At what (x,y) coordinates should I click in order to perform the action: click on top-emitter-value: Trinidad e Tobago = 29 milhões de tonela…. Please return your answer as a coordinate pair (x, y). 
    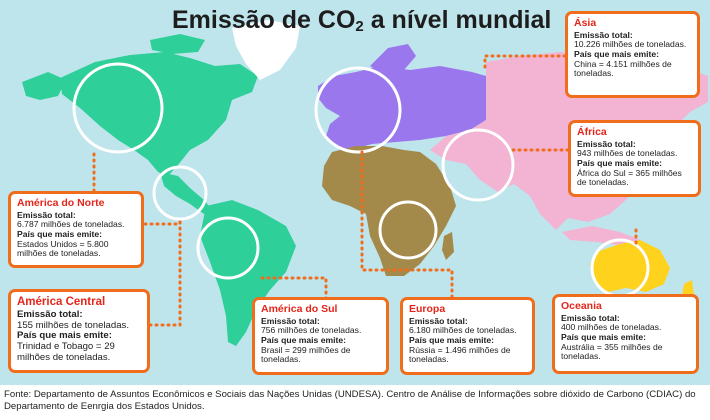
    Looking at the image, I should click on (66, 352).